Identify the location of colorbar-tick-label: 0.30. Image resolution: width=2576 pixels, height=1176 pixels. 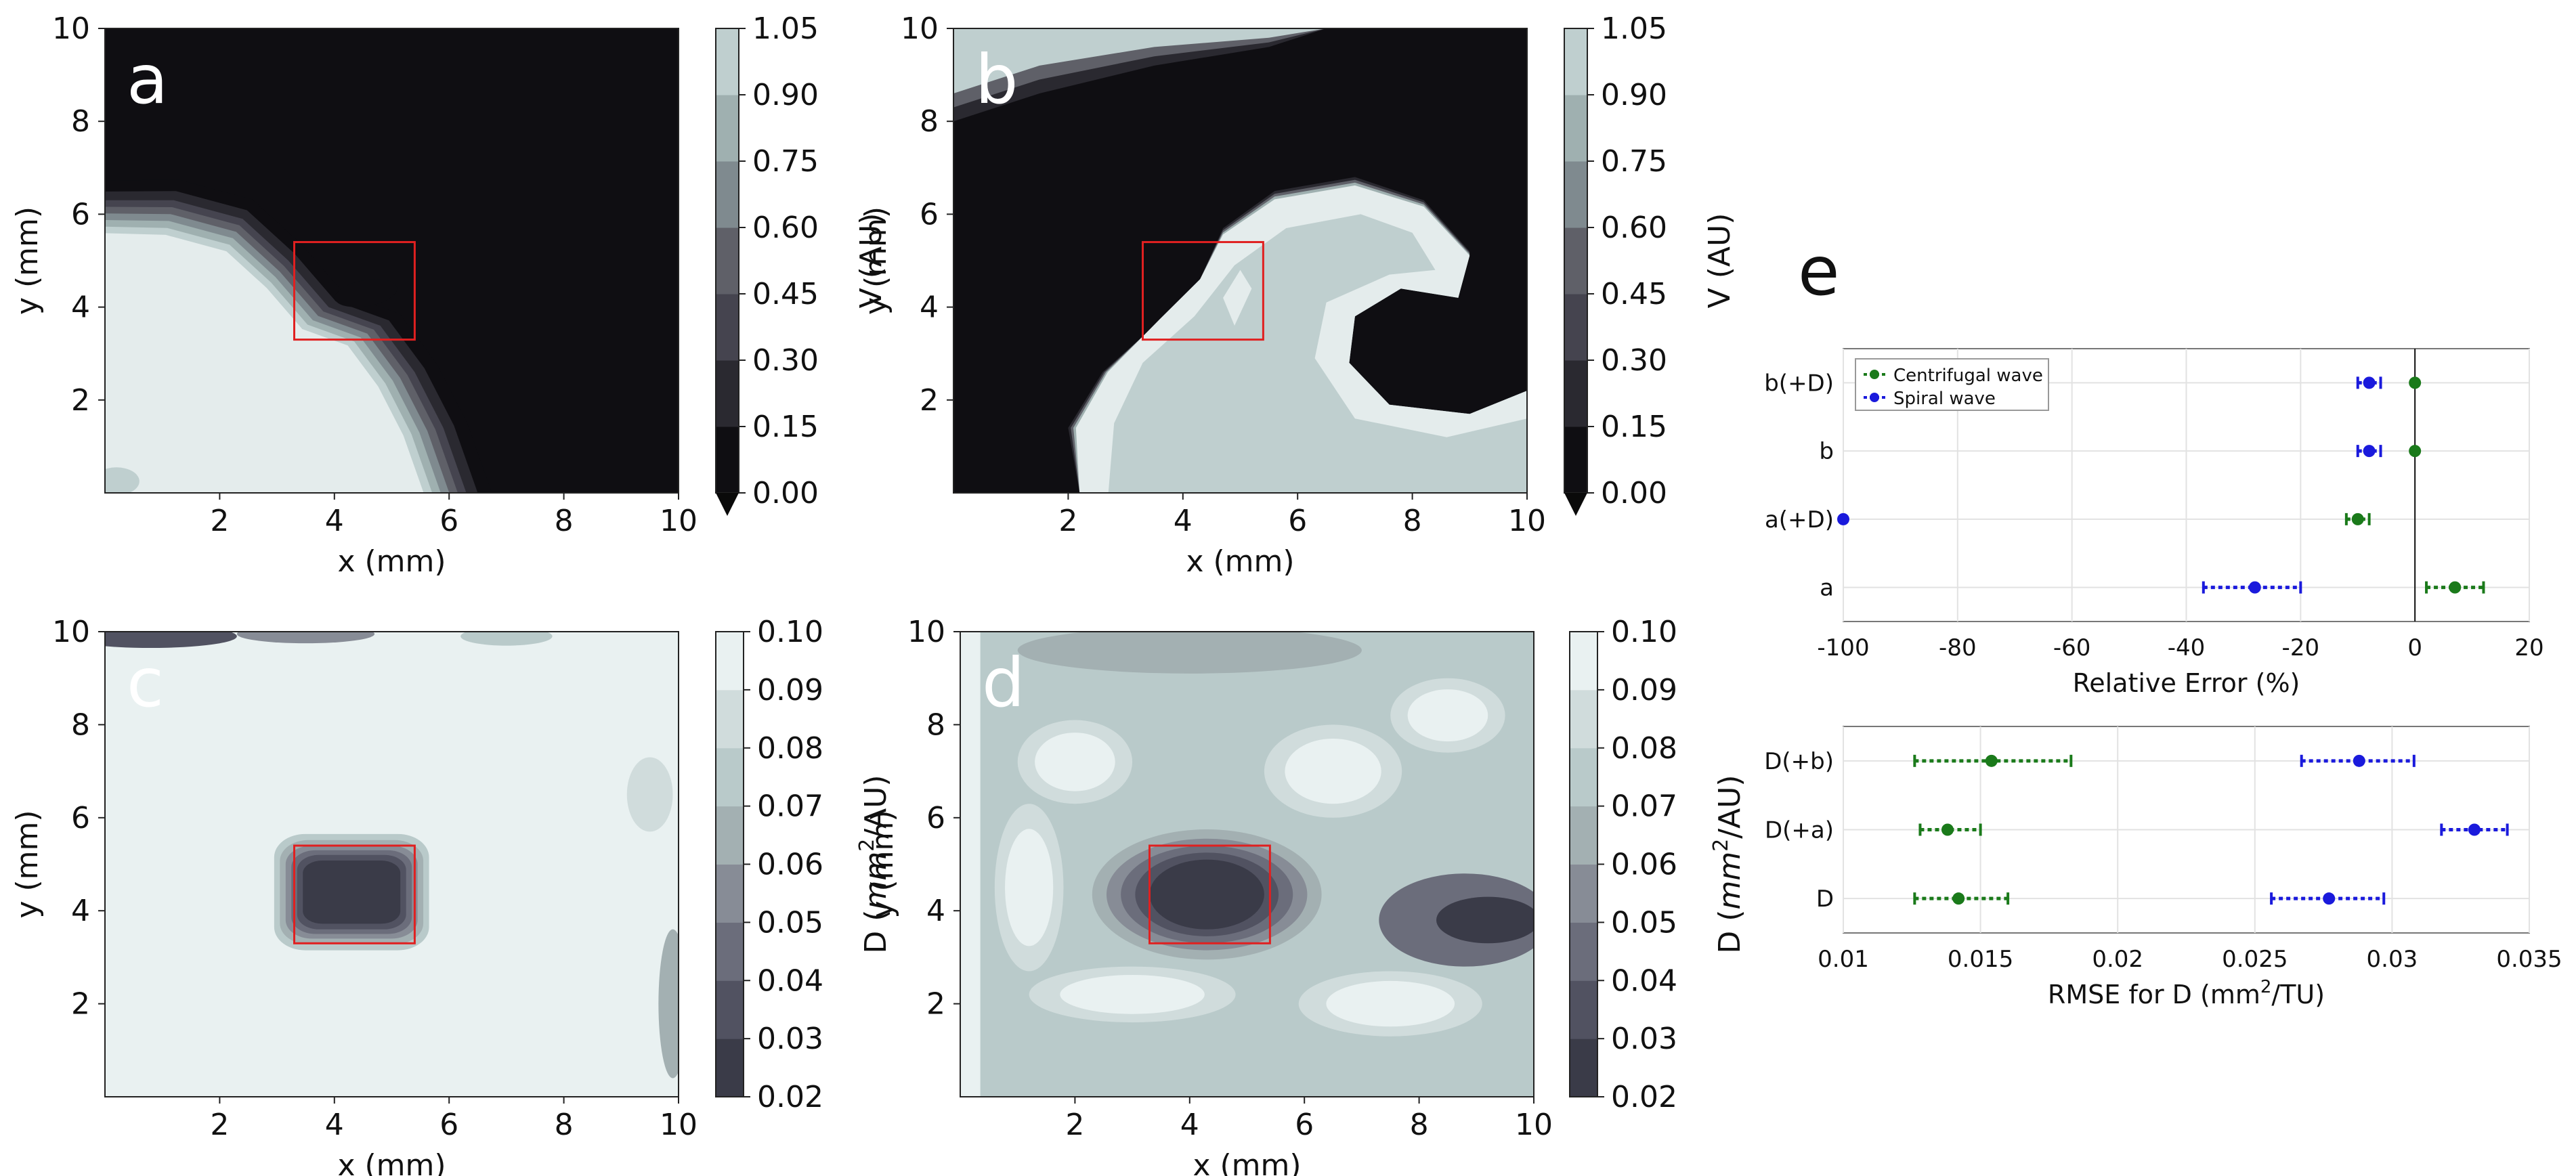
(785, 360).